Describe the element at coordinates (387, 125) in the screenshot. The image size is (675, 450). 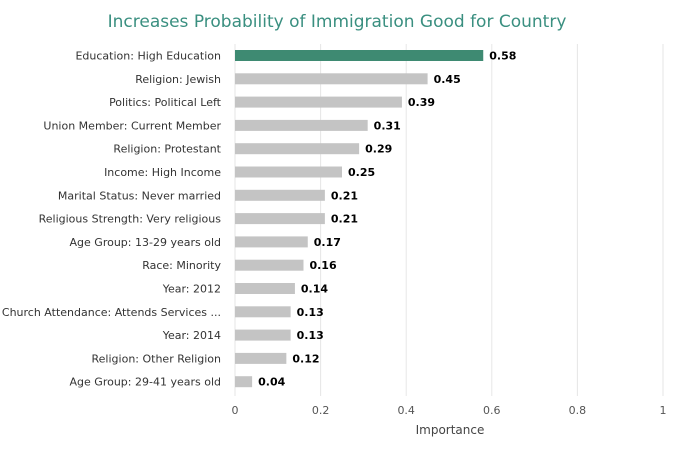
I see `value-label: 0.31` at that location.